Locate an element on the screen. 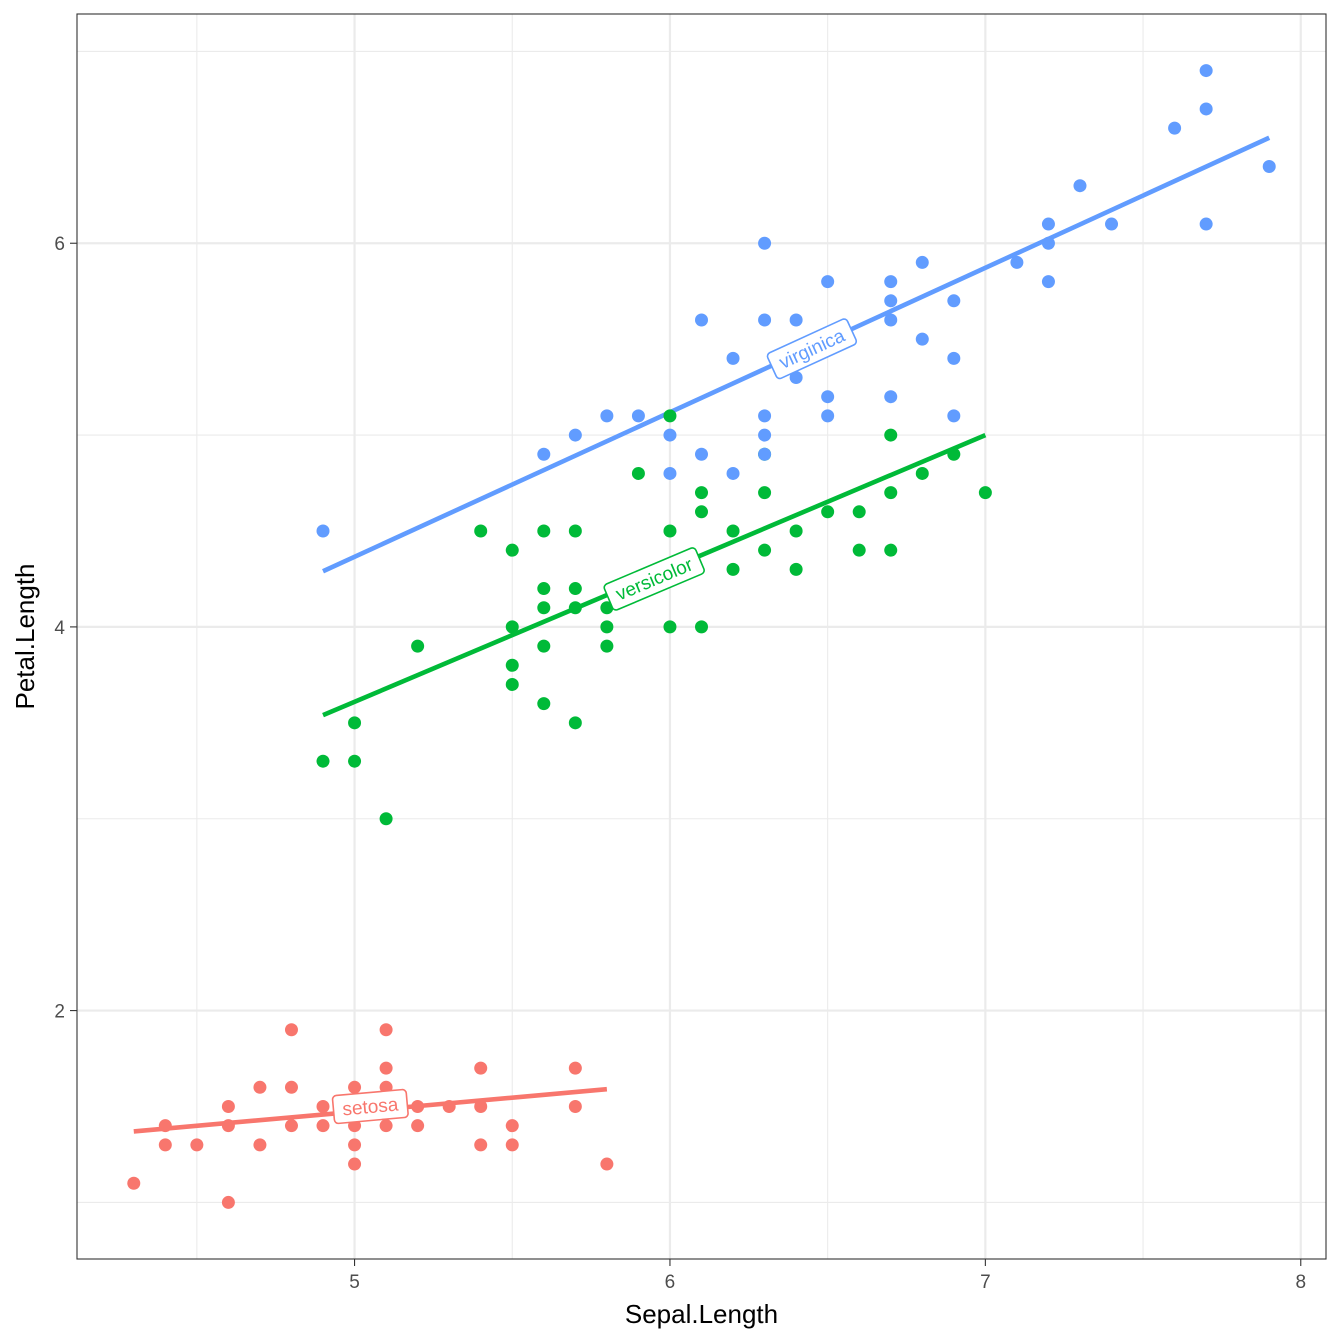  y-axis-ticks: 2 4 6 is located at coordinates (65, 628).